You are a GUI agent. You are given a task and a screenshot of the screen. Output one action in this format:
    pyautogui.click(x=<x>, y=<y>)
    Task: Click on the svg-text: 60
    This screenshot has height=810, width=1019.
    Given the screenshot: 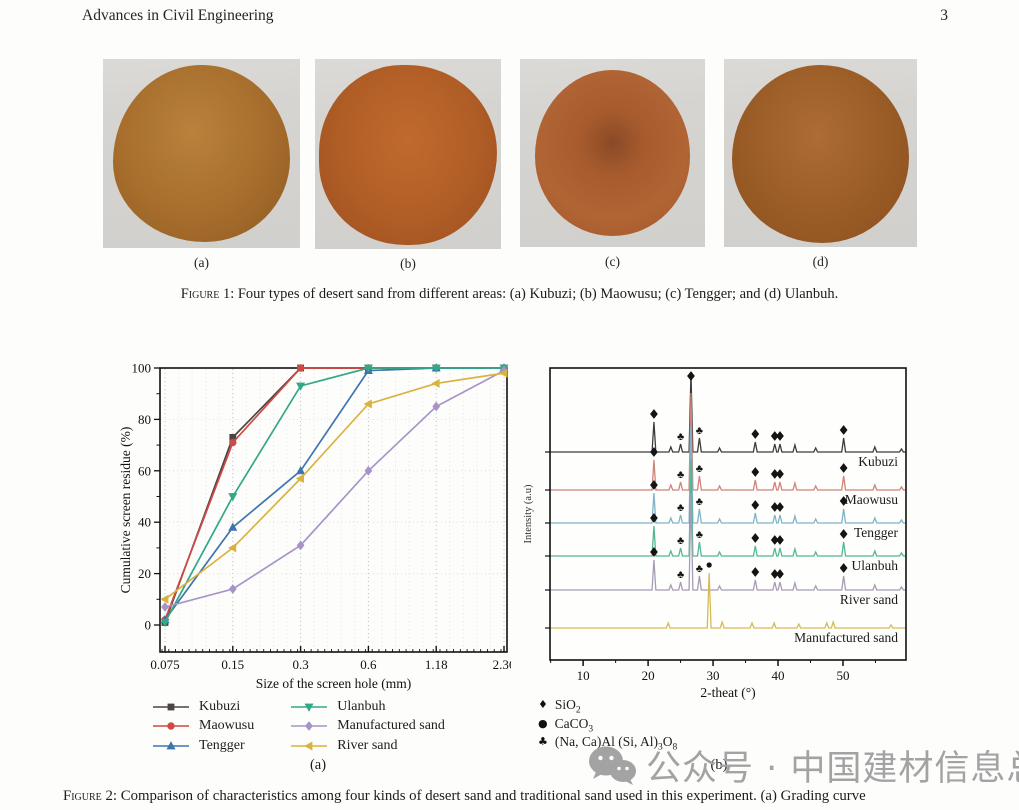 What is the action you would take?
    pyautogui.click(x=144, y=470)
    